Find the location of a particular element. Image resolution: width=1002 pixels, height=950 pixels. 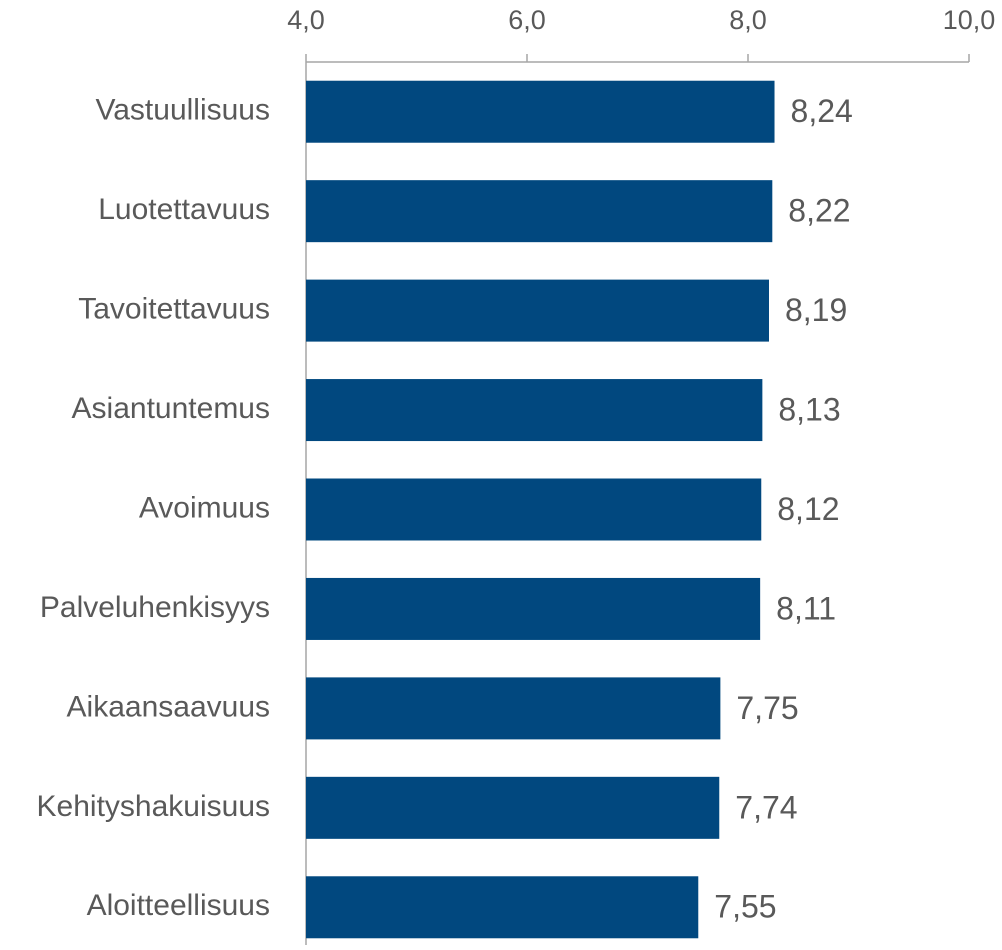

y-tick-label: Aloitteellisuus is located at coordinates (178, 905).